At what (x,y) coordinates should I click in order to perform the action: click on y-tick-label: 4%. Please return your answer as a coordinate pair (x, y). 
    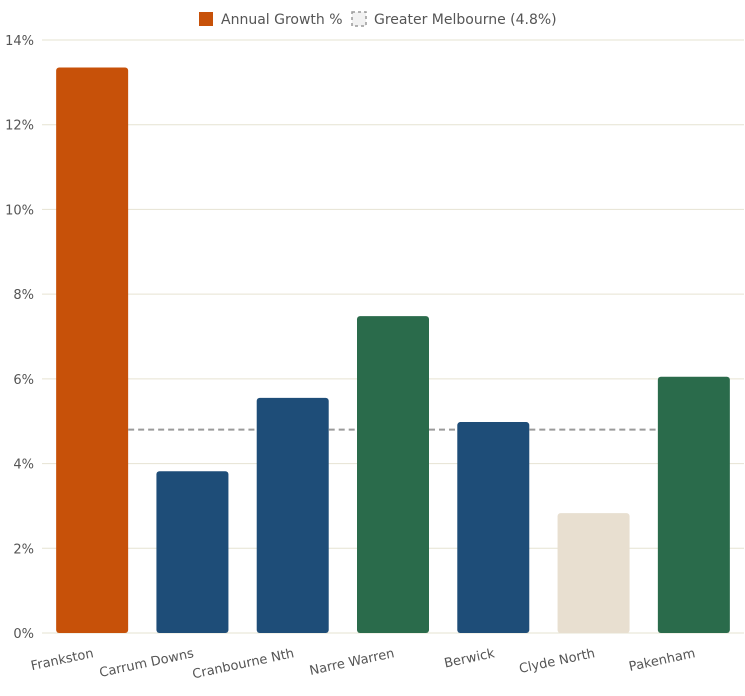
    Looking at the image, I should click on (23, 465).